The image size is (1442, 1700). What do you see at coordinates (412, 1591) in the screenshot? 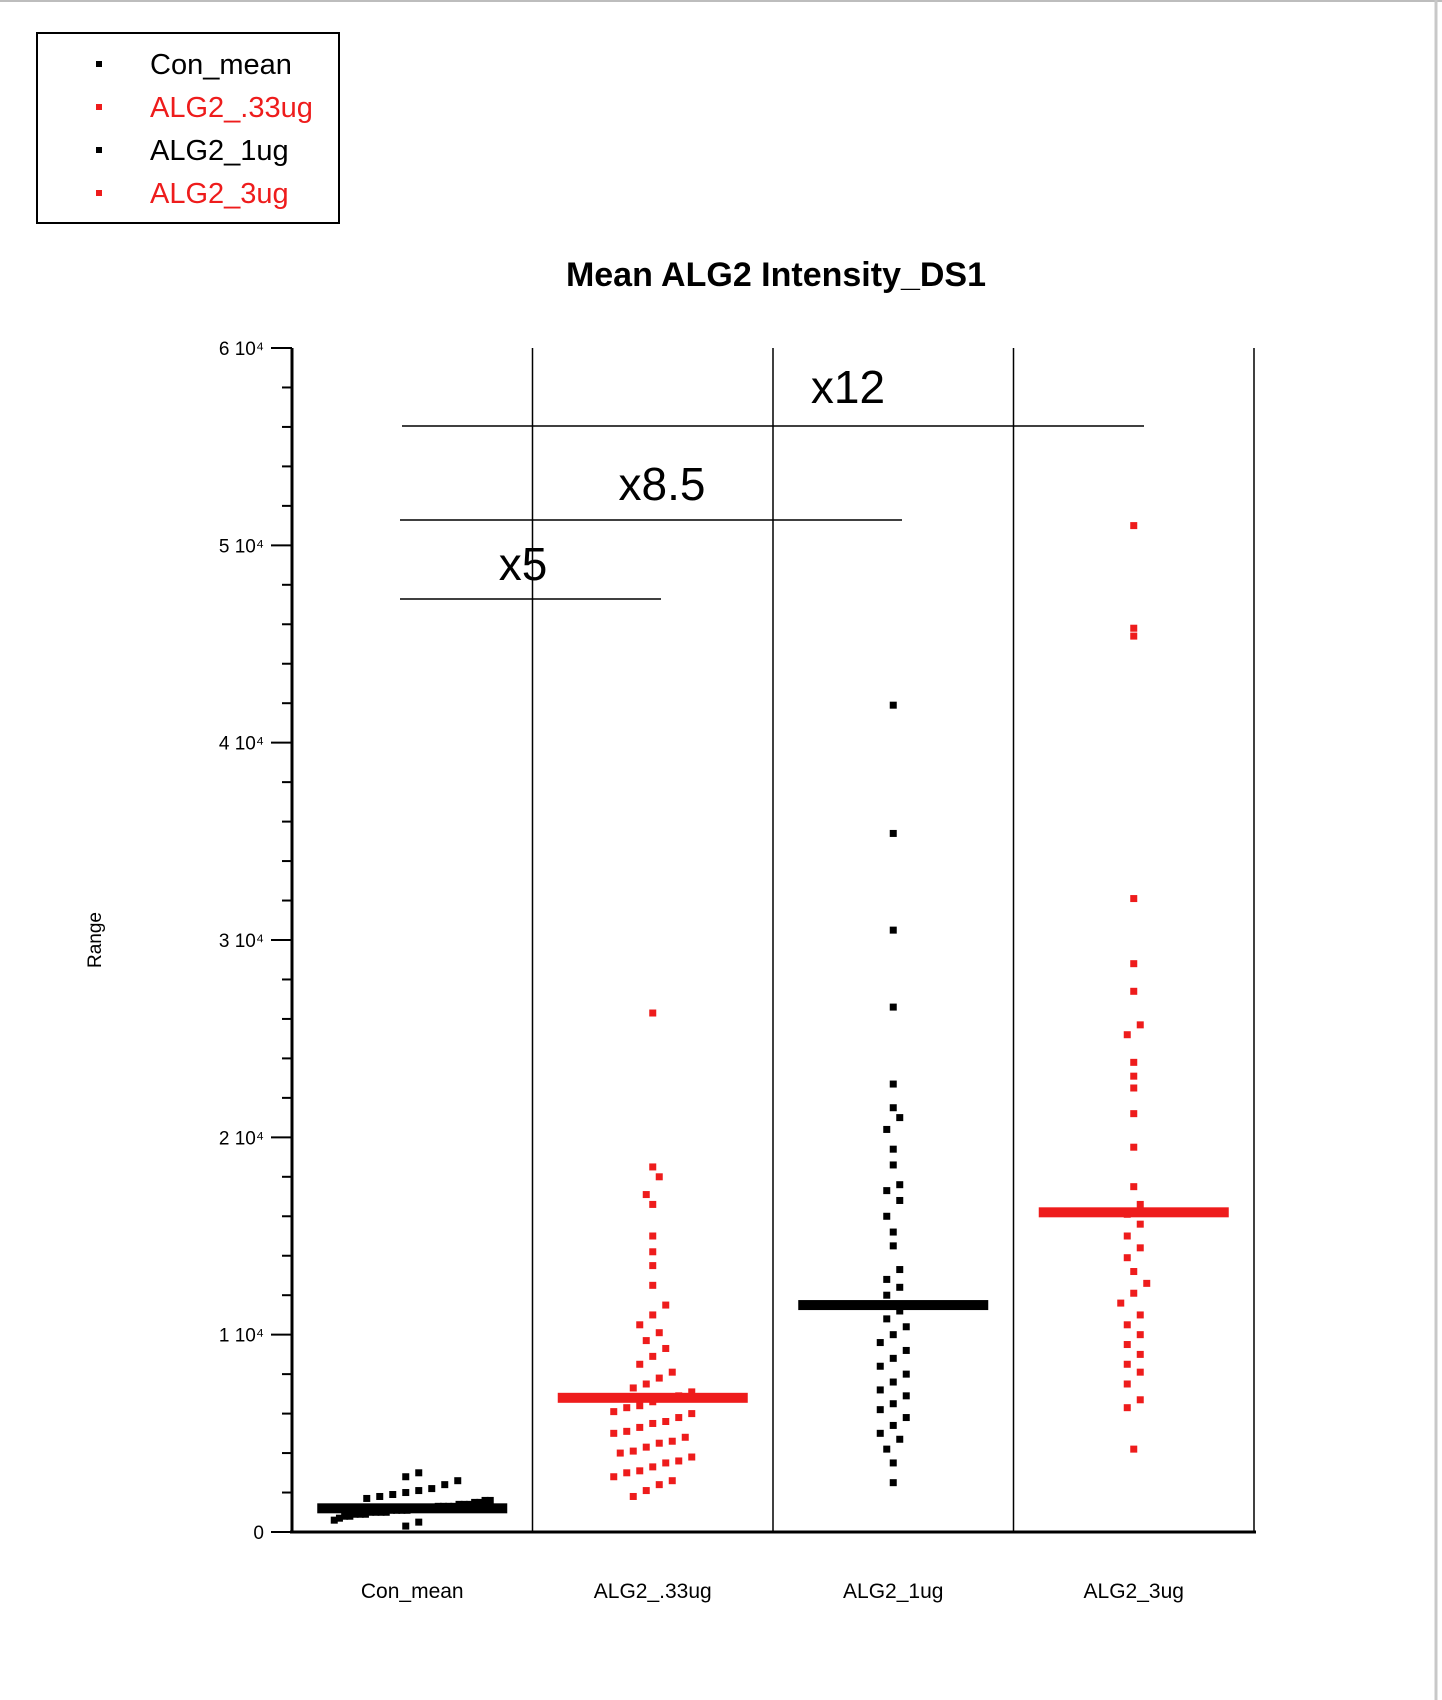
I see `x-tick-label: Con_mean` at bounding box center [412, 1591].